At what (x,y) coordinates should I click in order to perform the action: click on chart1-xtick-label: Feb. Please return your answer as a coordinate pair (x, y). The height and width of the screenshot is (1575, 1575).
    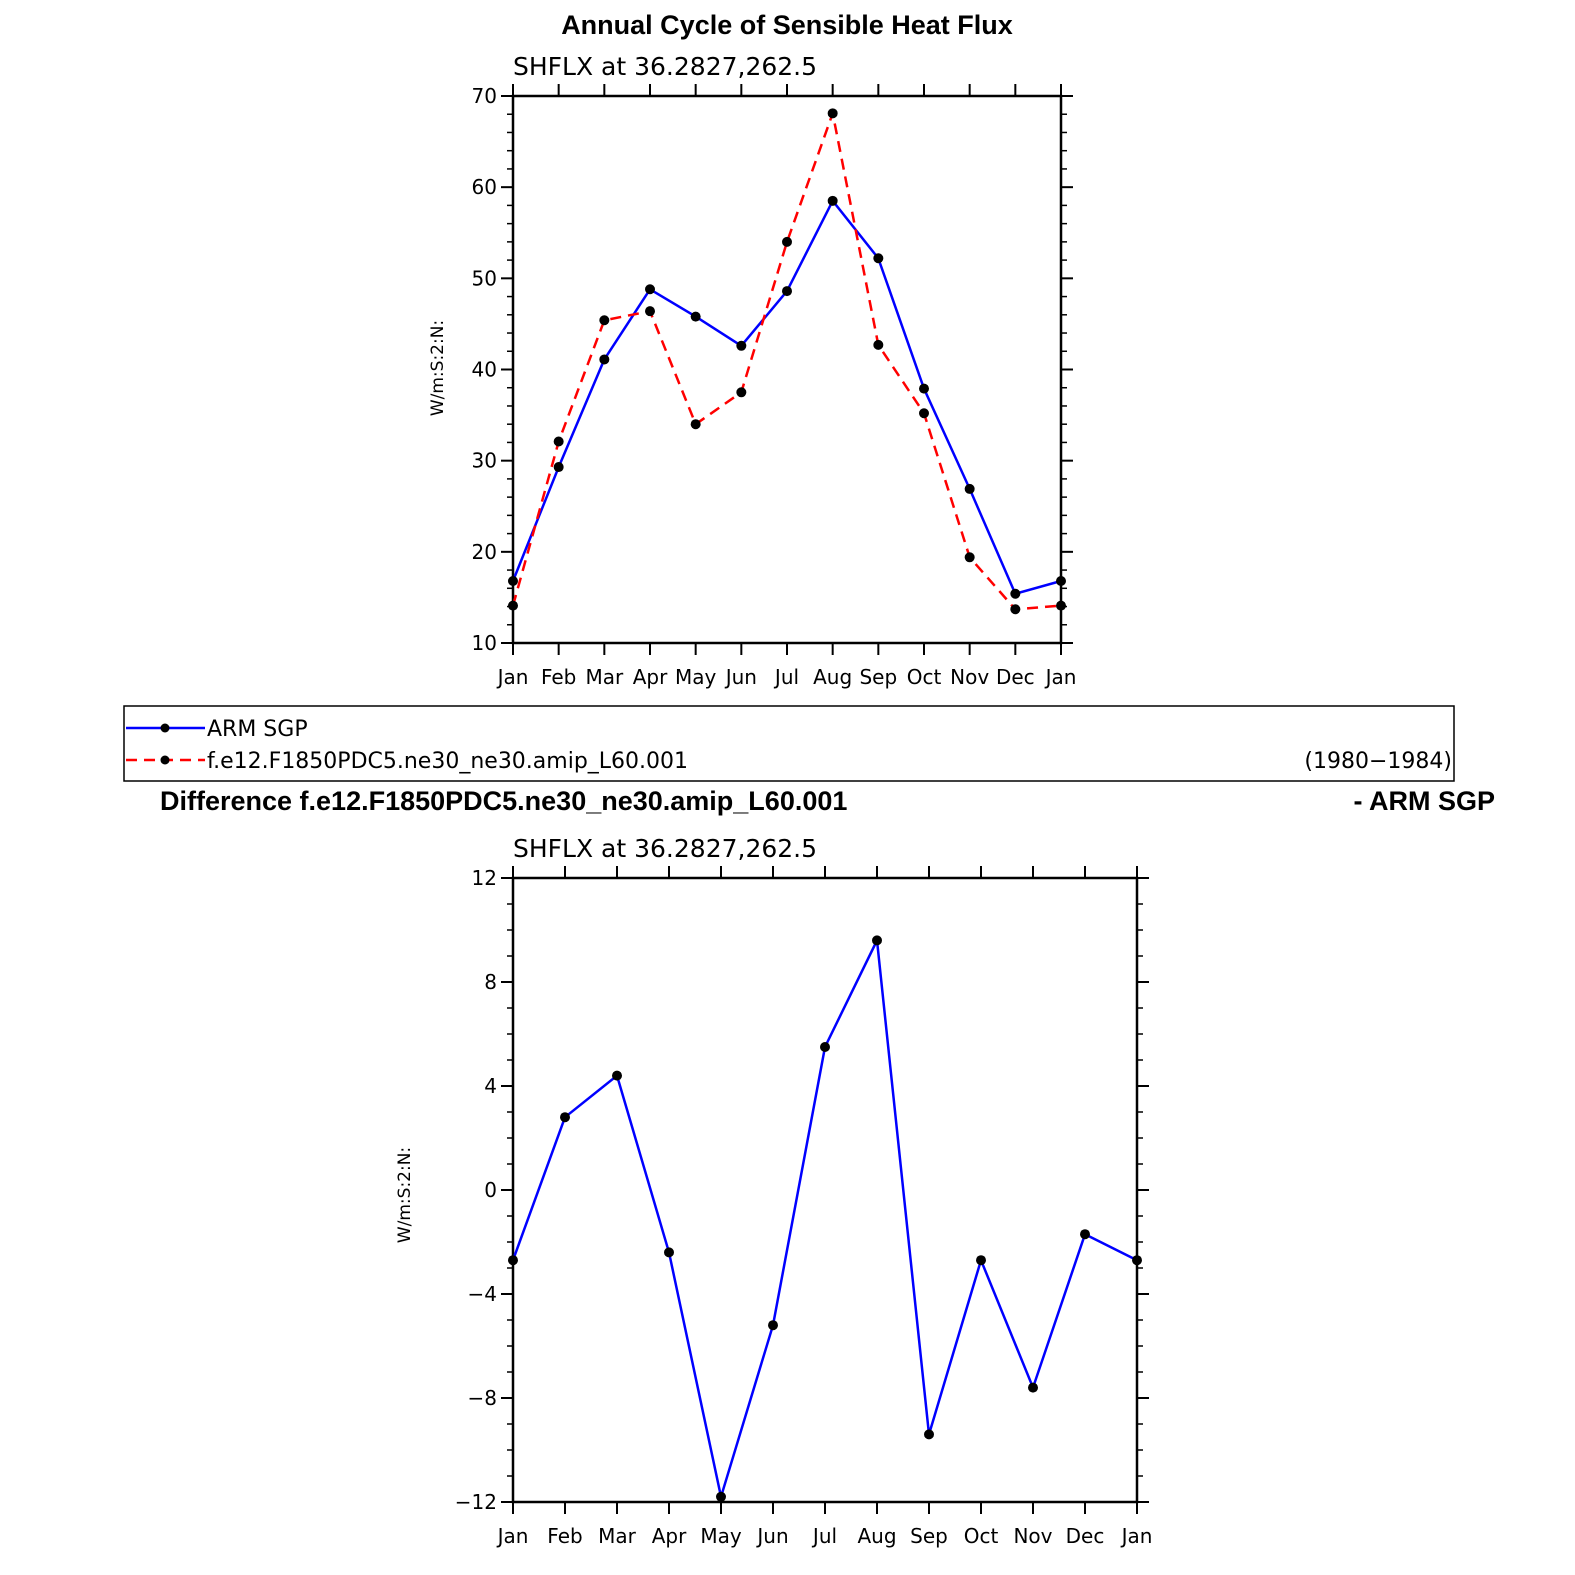
    Looking at the image, I should click on (558, 677).